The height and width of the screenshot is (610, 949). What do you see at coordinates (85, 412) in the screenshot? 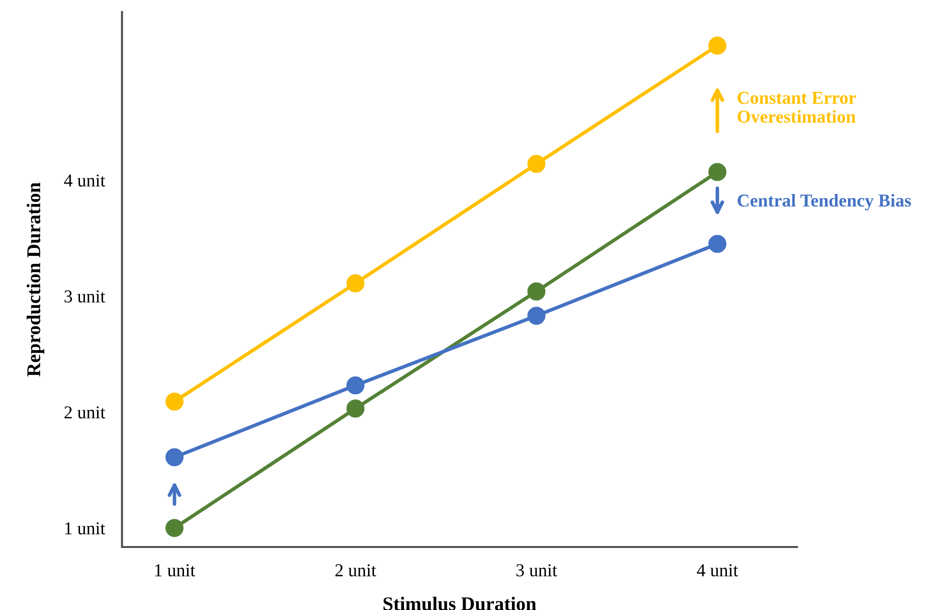
I see `y-tick-label: 2 unit` at bounding box center [85, 412].